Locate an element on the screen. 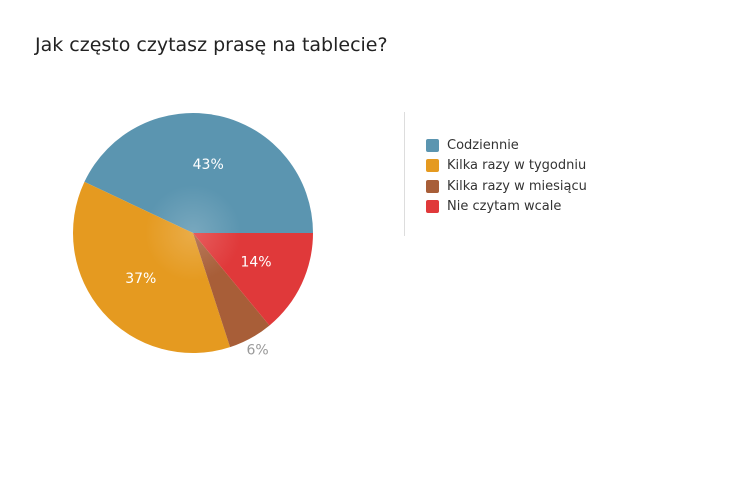  chart-title: Jak często czytasz prasę na tablecie? is located at coordinates (211, 45).